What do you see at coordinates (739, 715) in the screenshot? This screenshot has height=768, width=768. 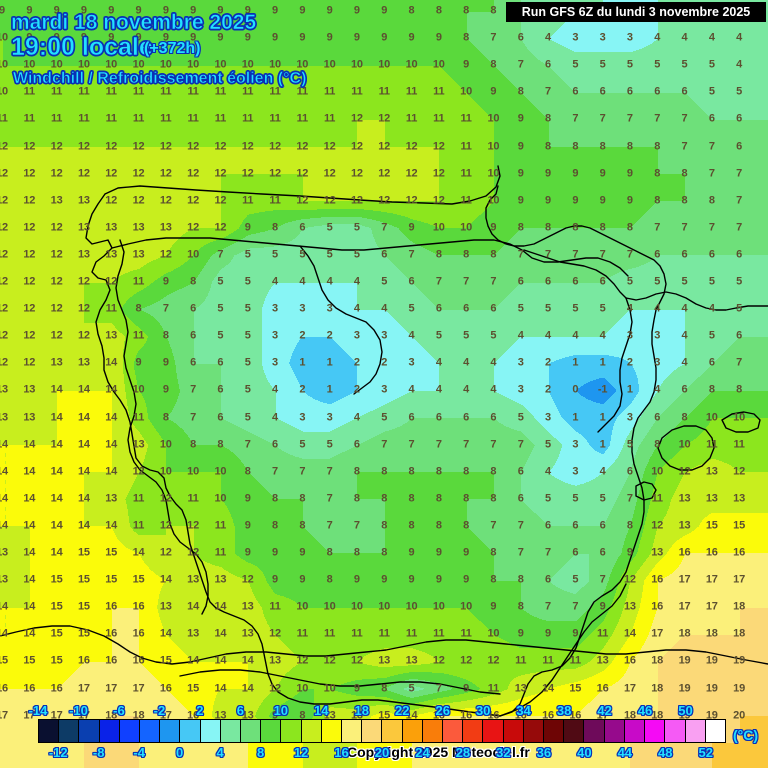 I see `grid-value-label: 20` at bounding box center [739, 715].